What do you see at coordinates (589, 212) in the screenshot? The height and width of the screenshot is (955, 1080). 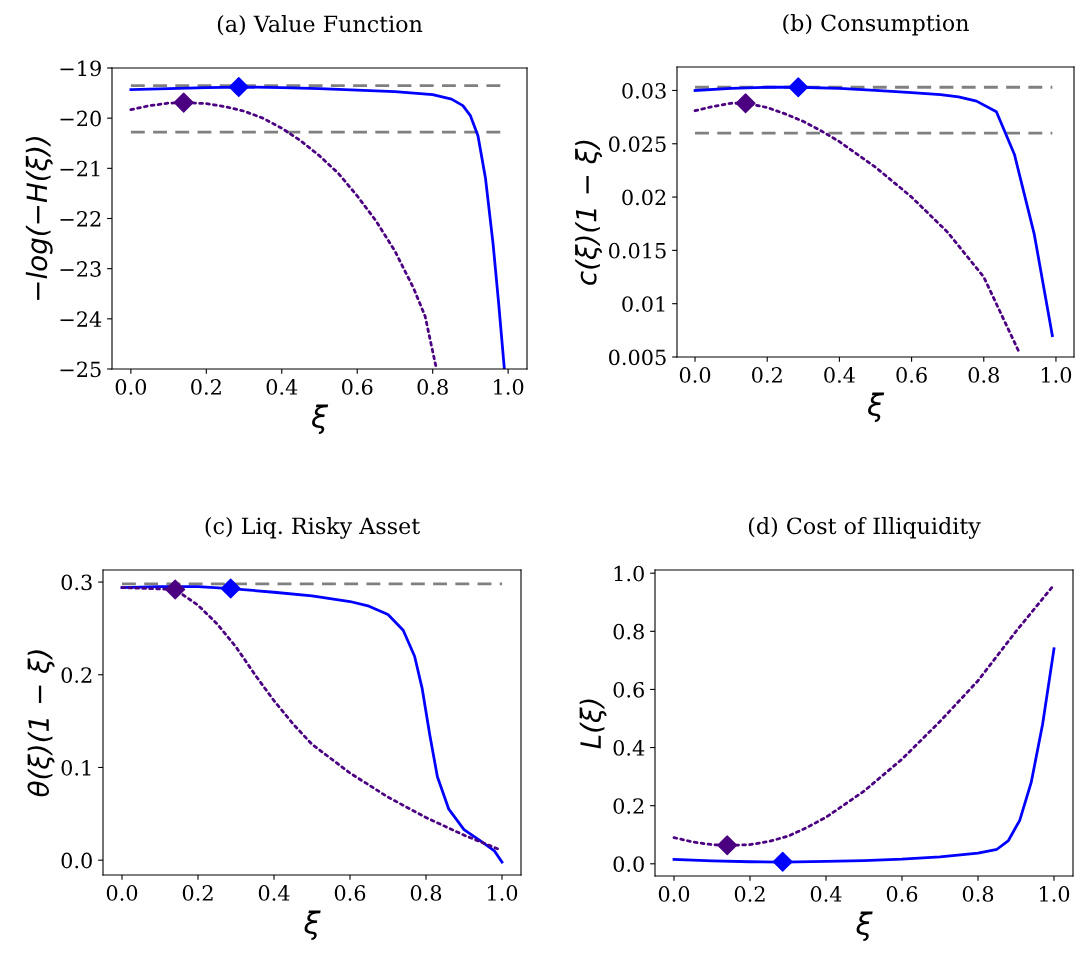 I see `y-axis-title: c(ξ)(1 − ξ)` at bounding box center [589, 212].